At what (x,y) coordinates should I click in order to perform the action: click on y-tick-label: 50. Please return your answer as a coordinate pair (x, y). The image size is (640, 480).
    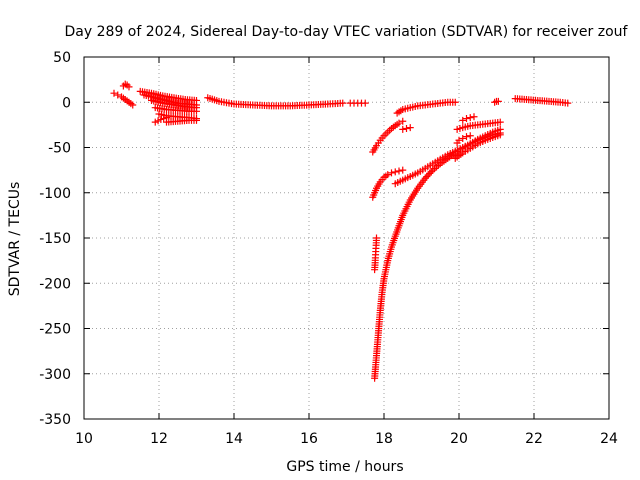
    Looking at the image, I should click on (62, 58).